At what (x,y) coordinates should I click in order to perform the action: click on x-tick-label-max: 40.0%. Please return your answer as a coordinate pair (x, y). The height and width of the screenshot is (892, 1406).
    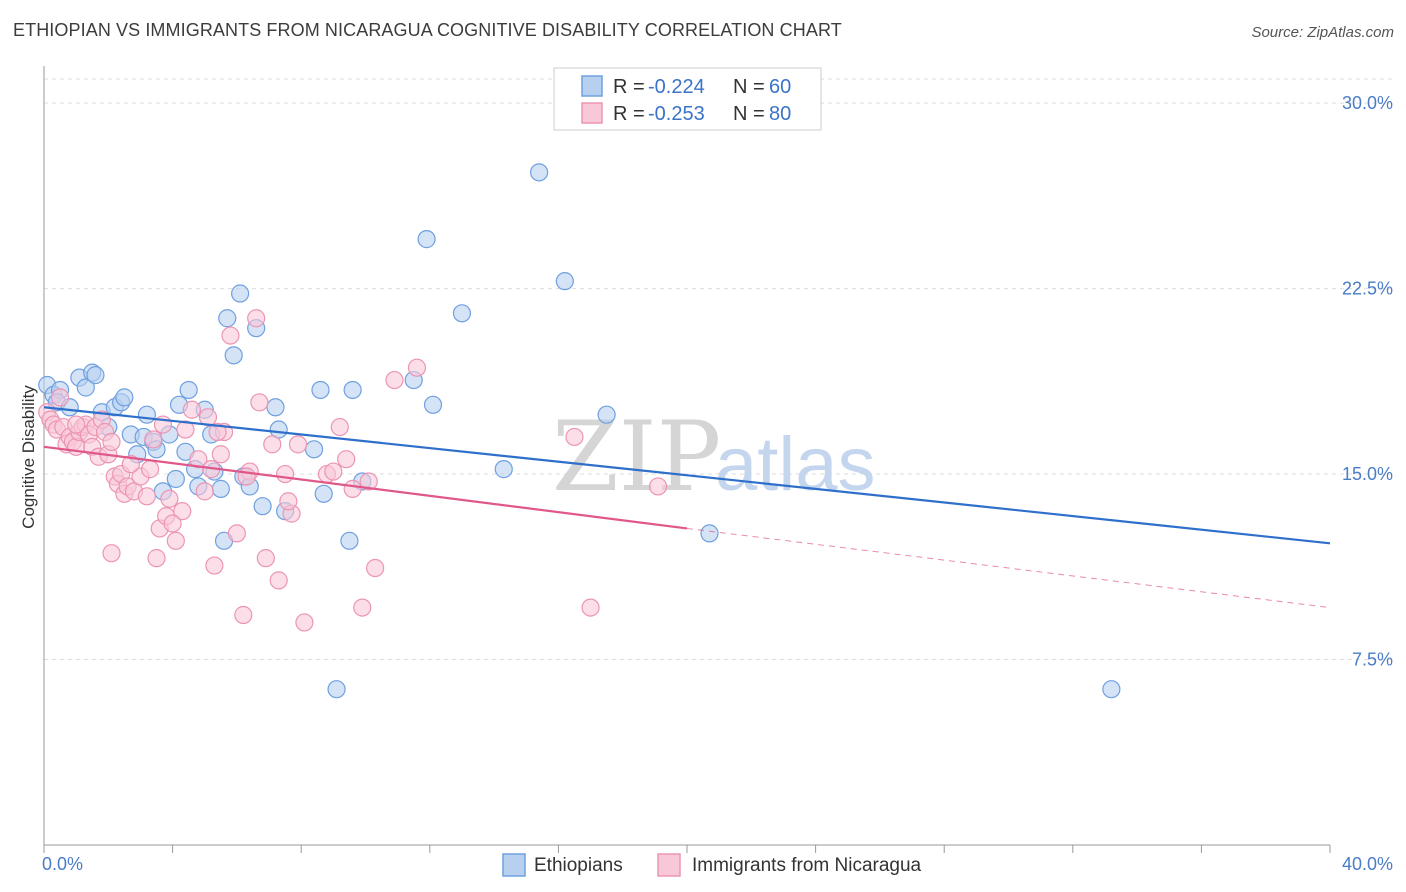
    Looking at the image, I should click on (1367, 864).